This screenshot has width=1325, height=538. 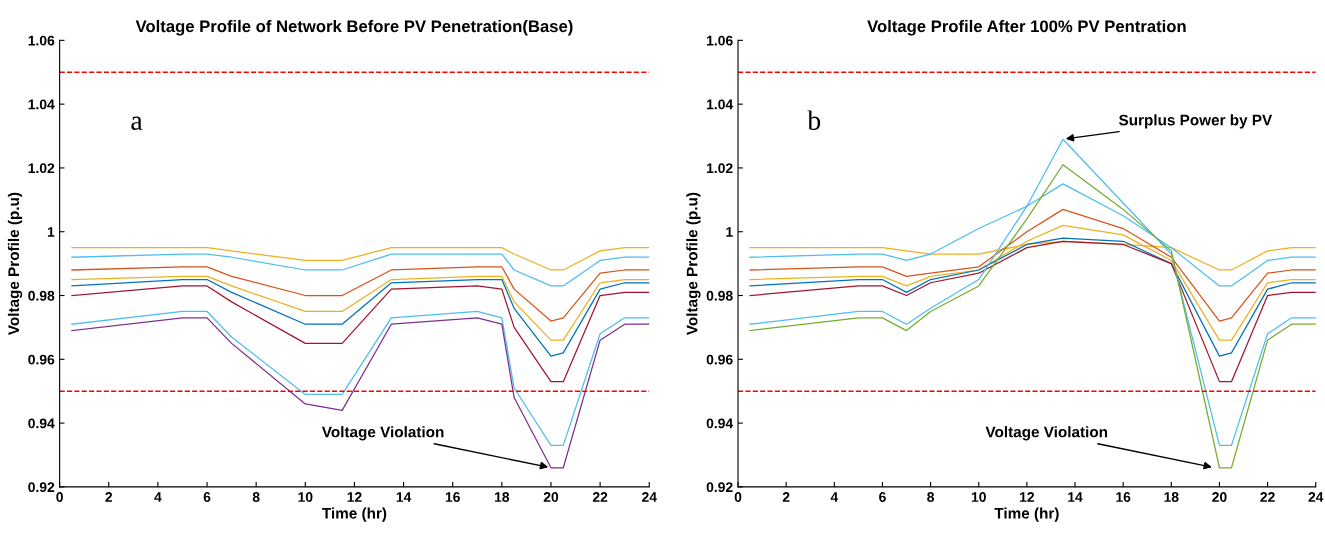 I want to click on chart-title: Voltage Profile After 100% PV Pentration, so click(x=1026, y=27).